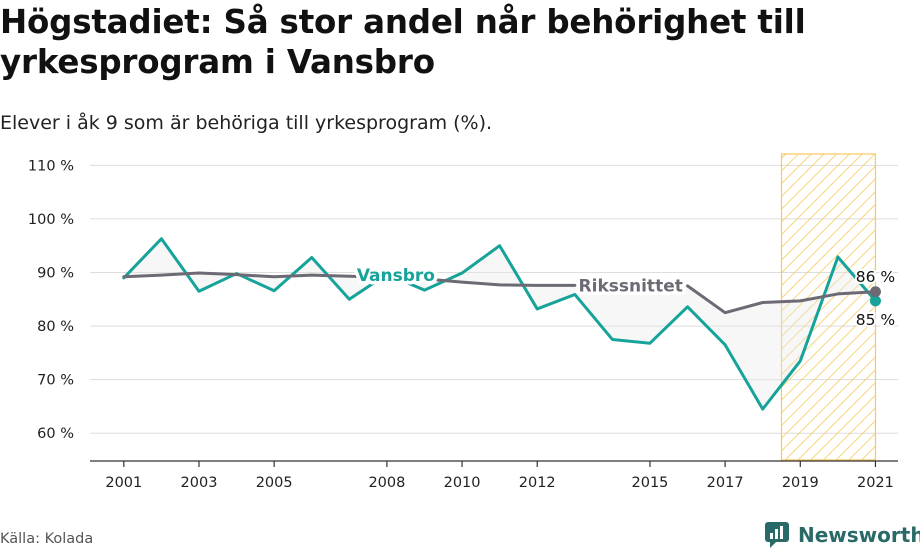 This screenshot has width=920, height=552. Describe the element at coordinates (462, 483) in the screenshot. I see `x-tick-label: 2010` at that location.